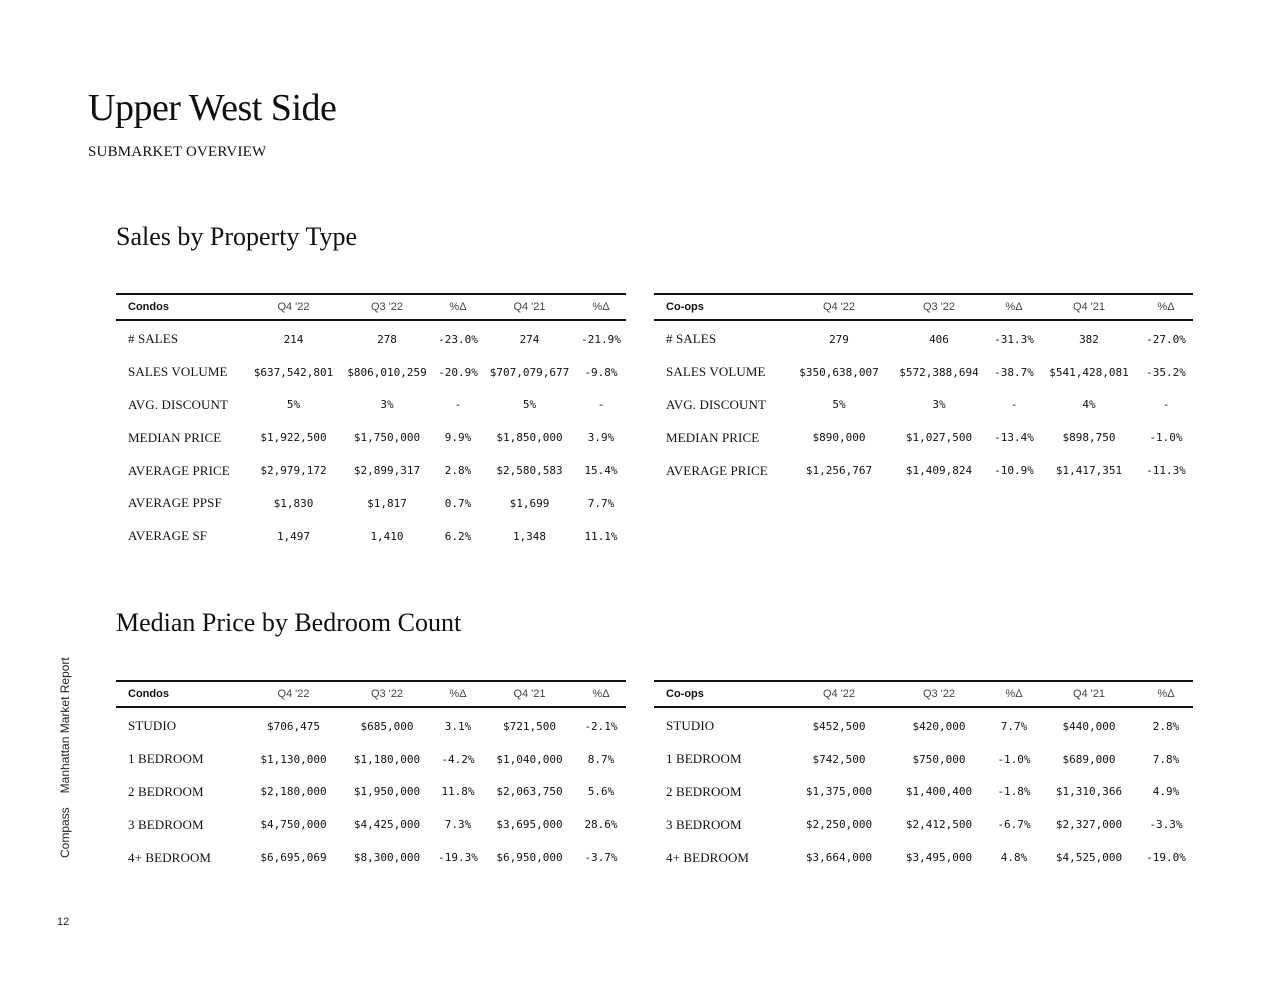 The image size is (1280, 989). What do you see at coordinates (601, 372) in the screenshot?
I see `table-cell: -9.8%` at bounding box center [601, 372].